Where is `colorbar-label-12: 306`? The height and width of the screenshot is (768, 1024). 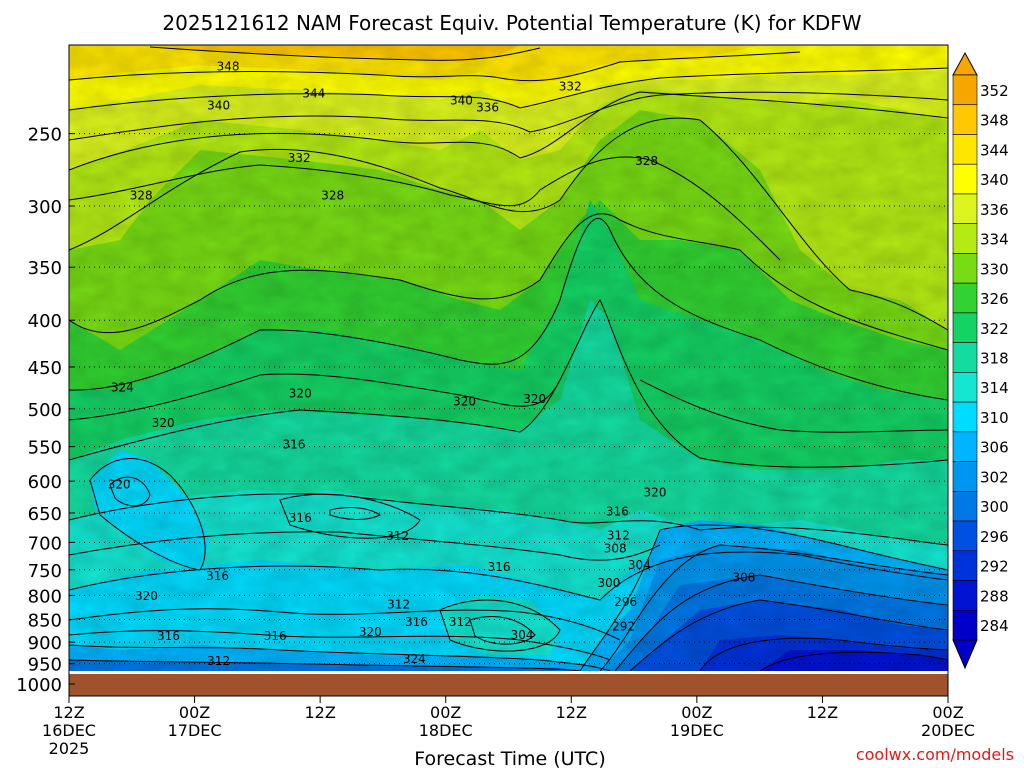 colorbar-label-12: 306 is located at coordinates (994, 448).